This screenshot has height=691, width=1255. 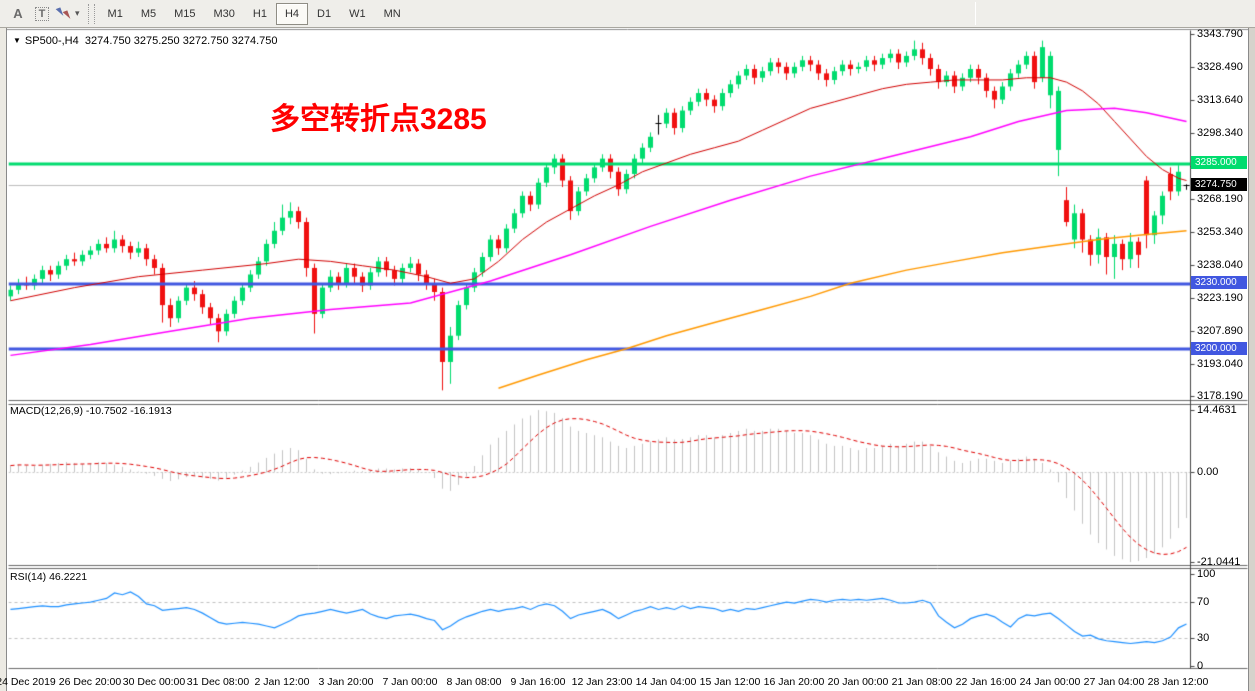 I want to click on text-box-icon: T, so click(x=42, y=13).